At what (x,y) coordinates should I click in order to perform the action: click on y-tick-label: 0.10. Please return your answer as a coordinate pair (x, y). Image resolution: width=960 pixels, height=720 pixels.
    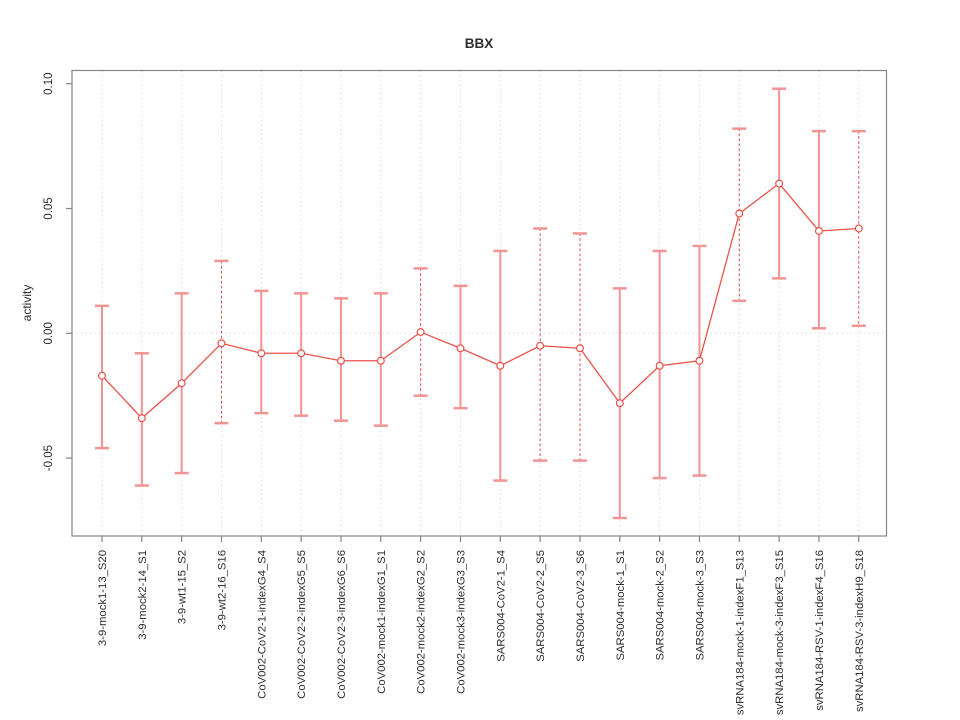
    Looking at the image, I should click on (49, 84).